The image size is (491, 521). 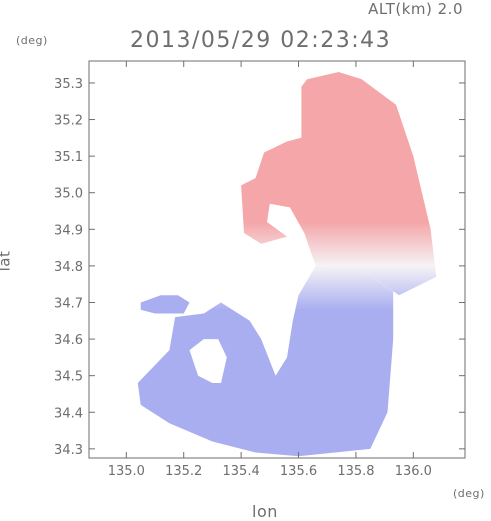 I want to click on y-tick-label: 34.9, so click(x=68, y=230).